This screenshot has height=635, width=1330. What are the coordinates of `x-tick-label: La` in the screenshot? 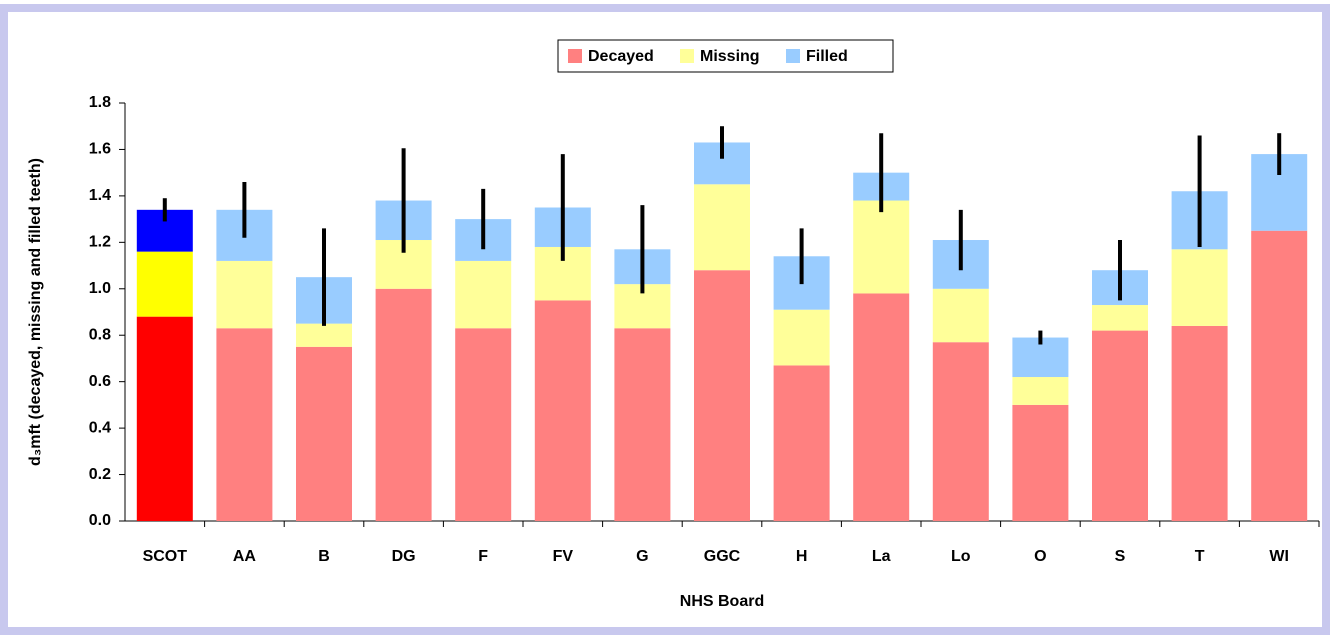 It's located at (881, 556).